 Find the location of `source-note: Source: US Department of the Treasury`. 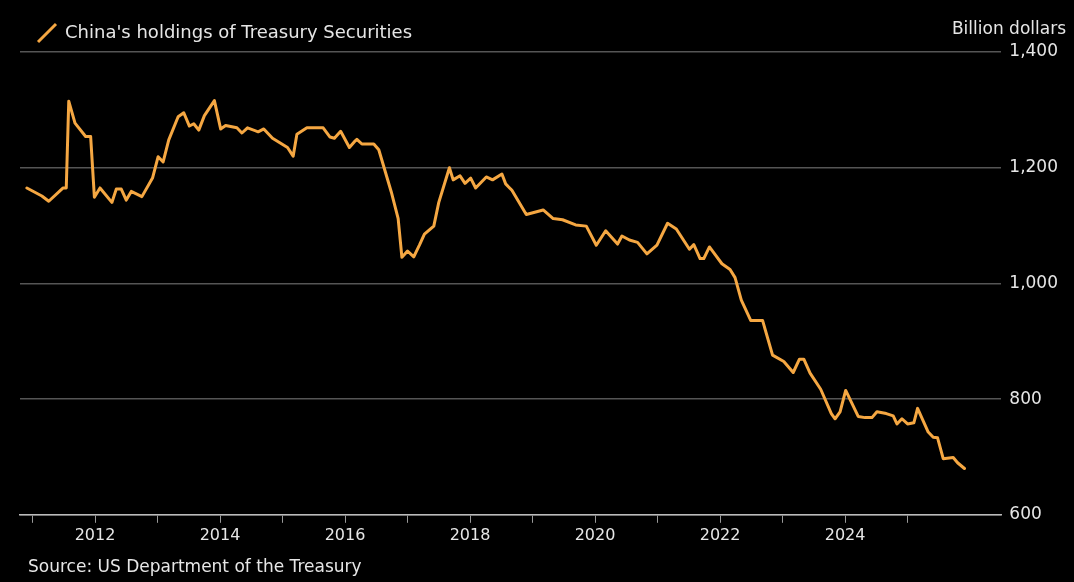

source-note: Source: US Department of the Treasury is located at coordinates (195, 565).